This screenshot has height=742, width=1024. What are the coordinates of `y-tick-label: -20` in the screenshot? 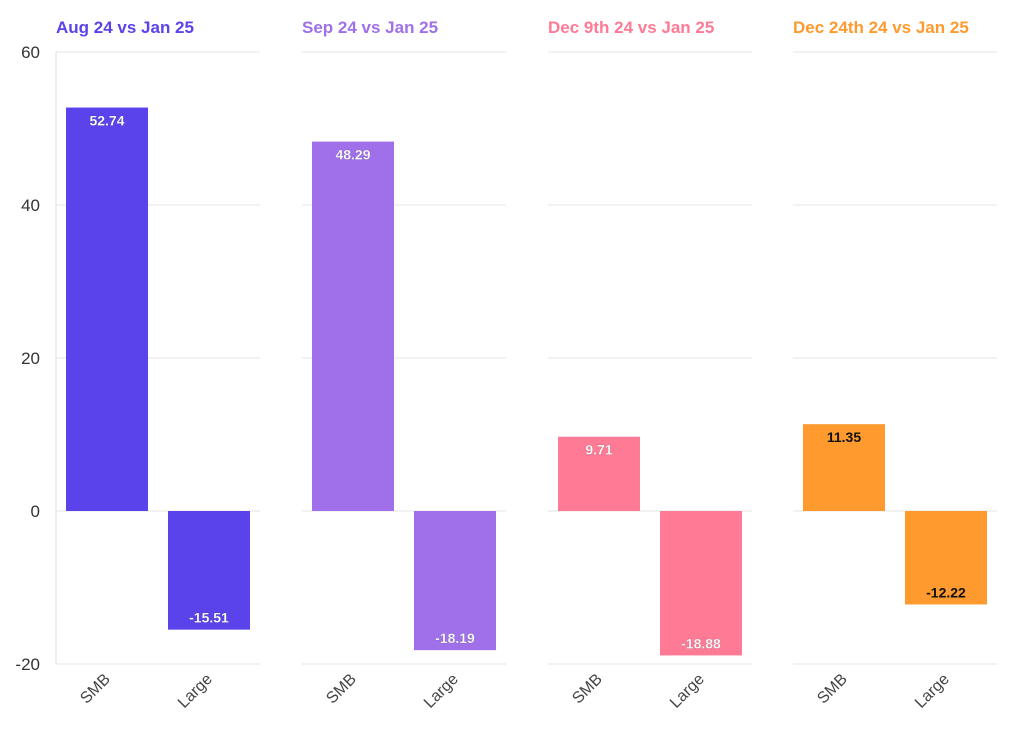 It's located at (27, 664).